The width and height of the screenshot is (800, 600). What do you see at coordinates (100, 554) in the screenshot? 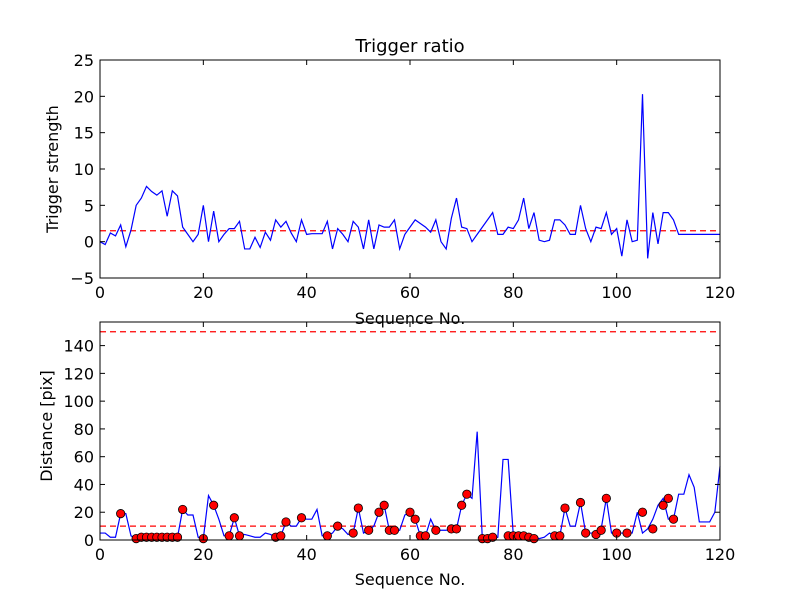
I see `bottom-x-tick-label: 0` at bounding box center [100, 554].